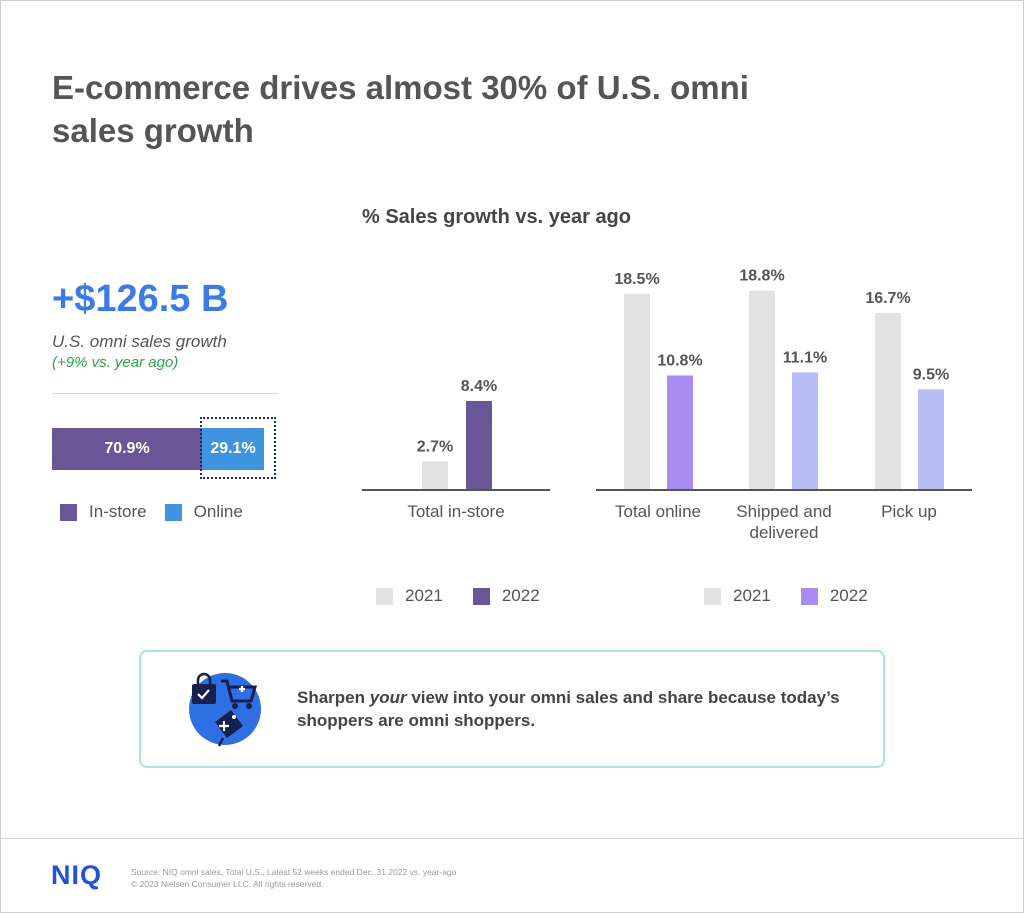  I want to click on data-label: 2.7%, so click(435, 446).